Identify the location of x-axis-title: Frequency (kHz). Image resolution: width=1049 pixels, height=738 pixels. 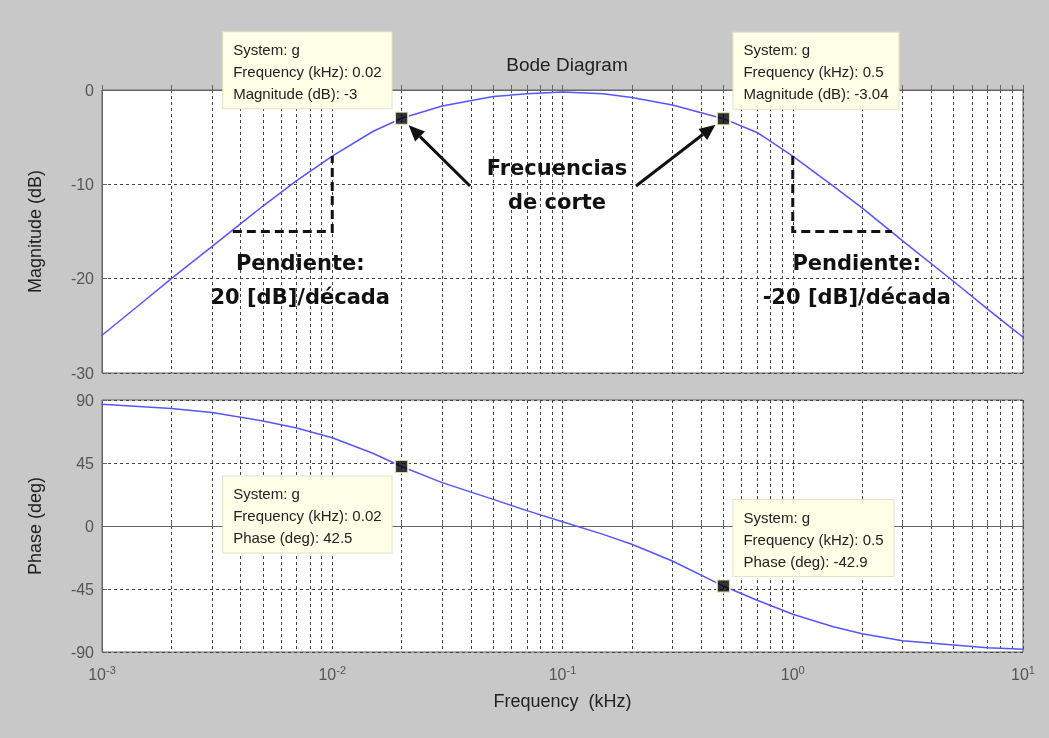
(562, 701).